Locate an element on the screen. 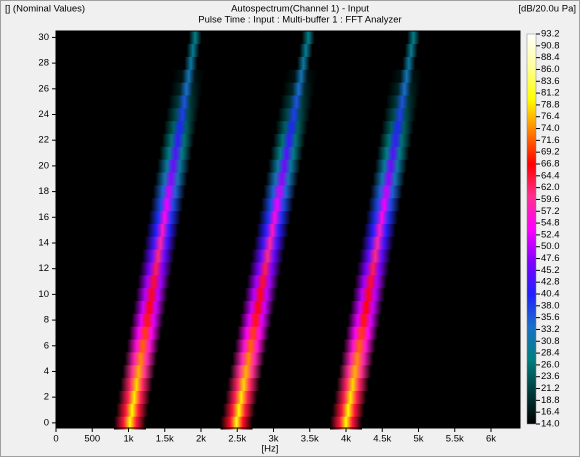  y-tick-label: 0 is located at coordinates (46, 422).